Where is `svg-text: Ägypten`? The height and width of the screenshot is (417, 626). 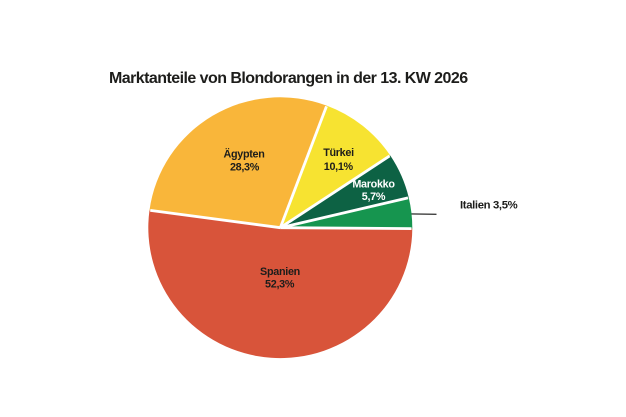
svg-text: Ägypten is located at coordinates (243, 153).